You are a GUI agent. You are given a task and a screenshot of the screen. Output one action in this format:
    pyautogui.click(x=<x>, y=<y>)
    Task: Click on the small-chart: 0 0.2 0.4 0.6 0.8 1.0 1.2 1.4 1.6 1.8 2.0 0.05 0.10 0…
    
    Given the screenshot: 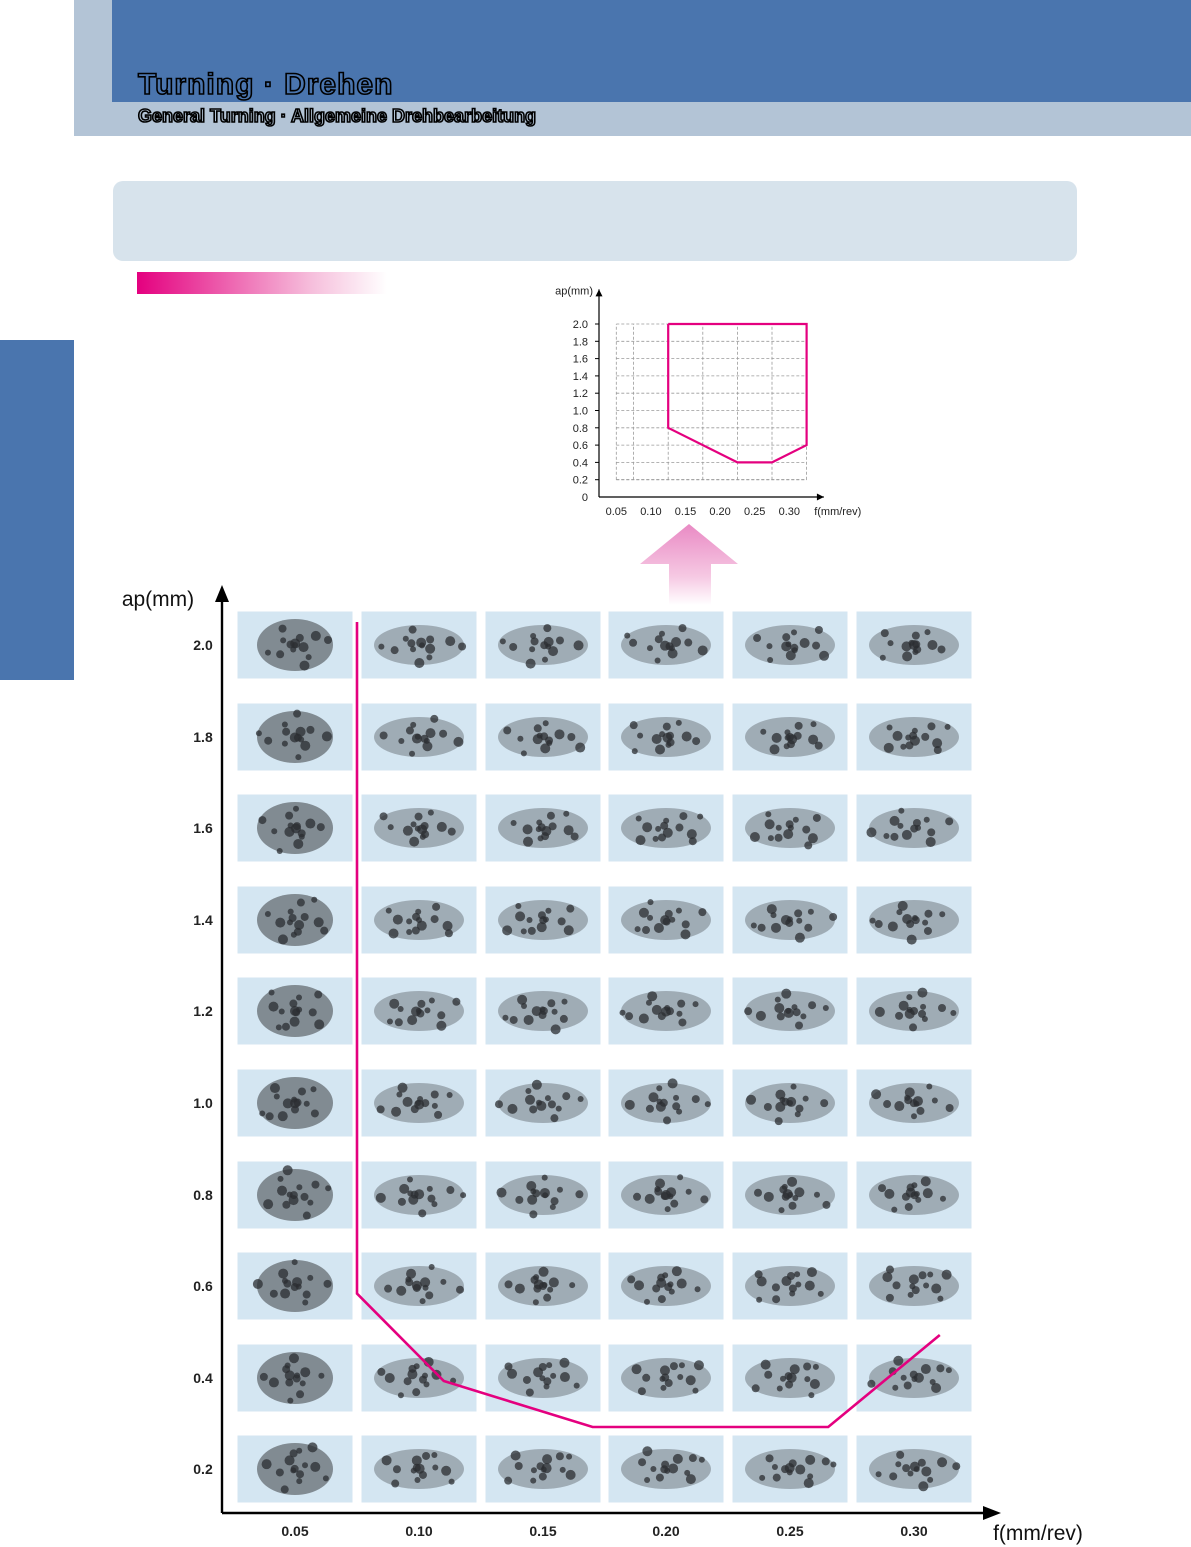 What is the action you would take?
    pyautogui.click(x=708, y=401)
    